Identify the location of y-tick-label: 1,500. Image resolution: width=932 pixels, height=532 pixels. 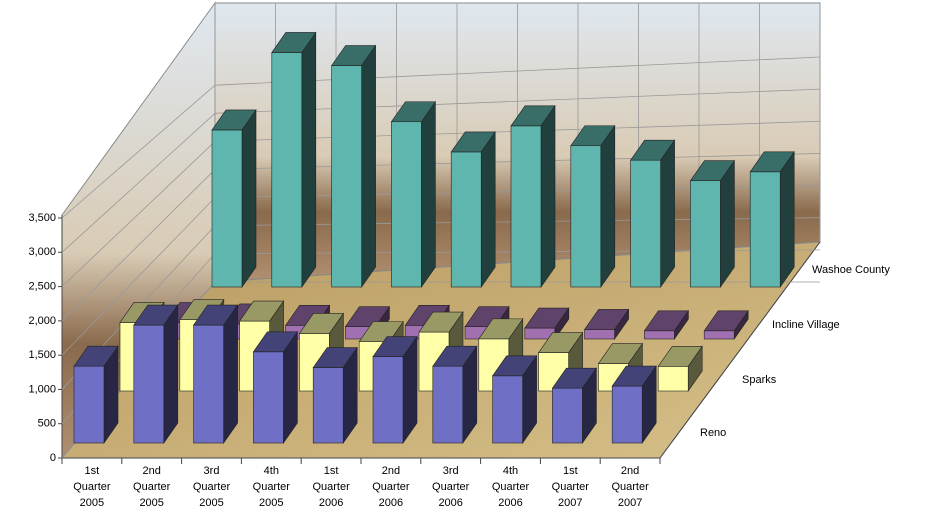
(42, 355).